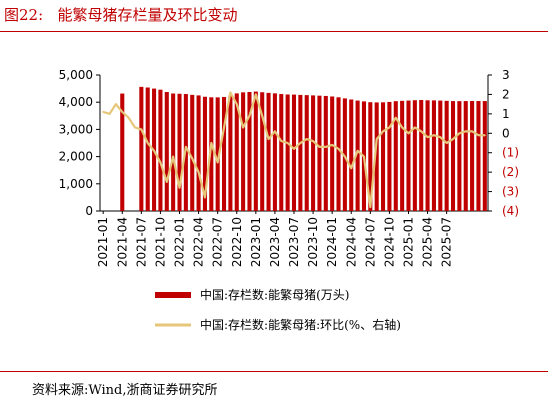 This screenshot has width=548, height=402. I want to click on x-tick-label: 2022-10, so click(237, 242).